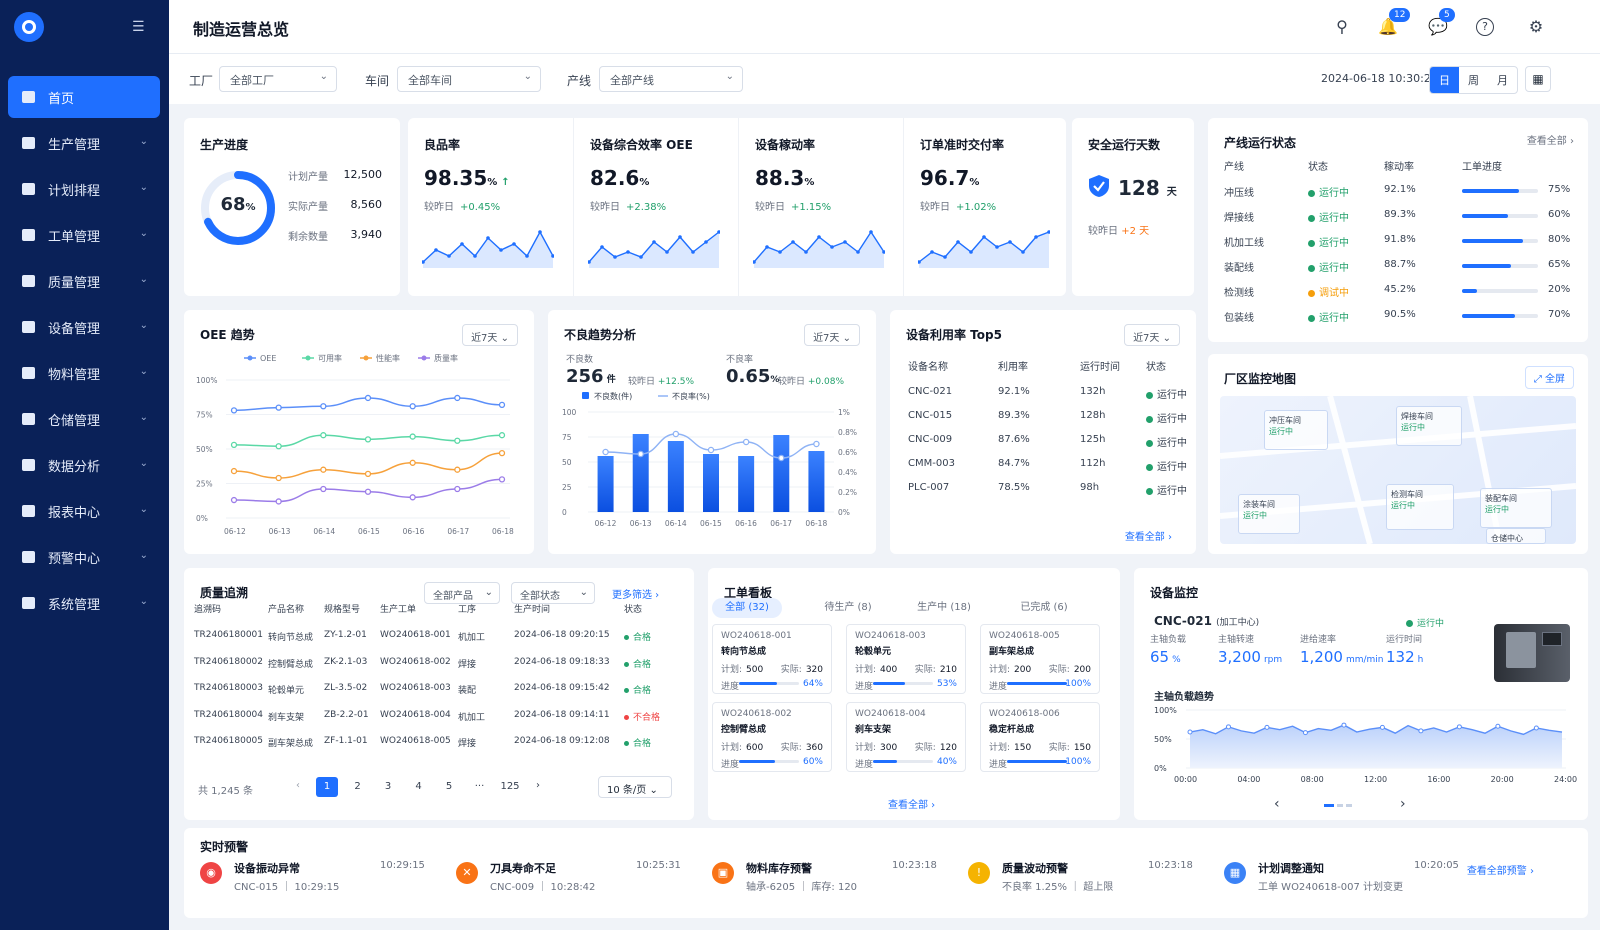  I want to click on defect-rate: 0.65%, so click(753, 376).